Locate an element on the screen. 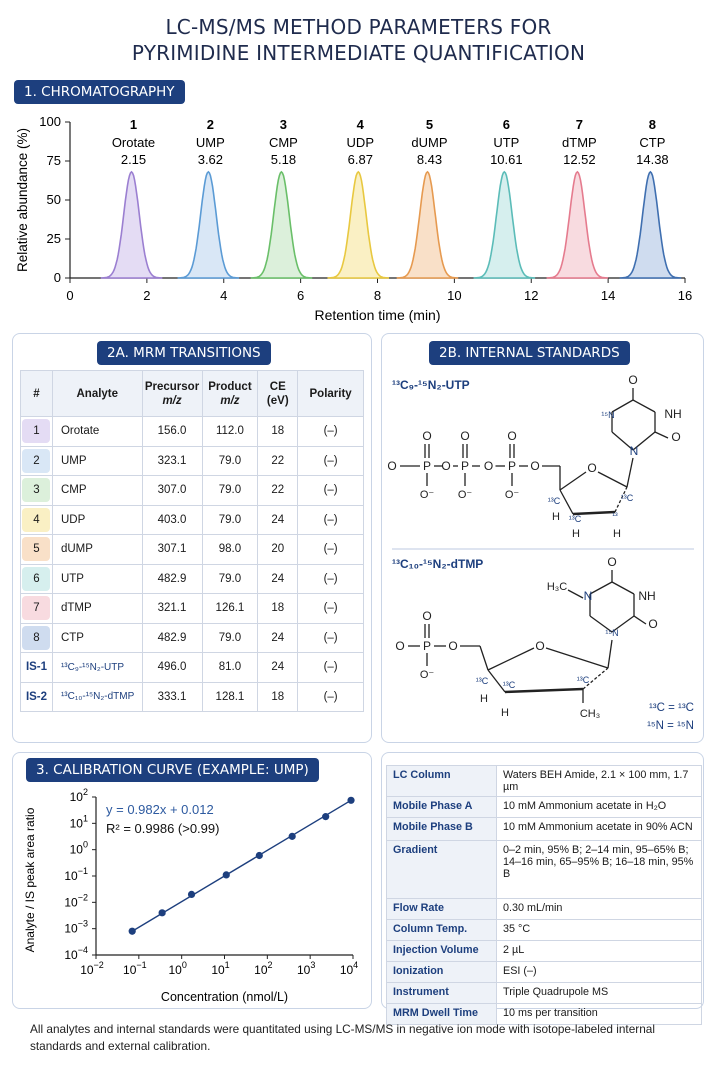  param-value: 0.30 mL/min is located at coordinates (599, 909).